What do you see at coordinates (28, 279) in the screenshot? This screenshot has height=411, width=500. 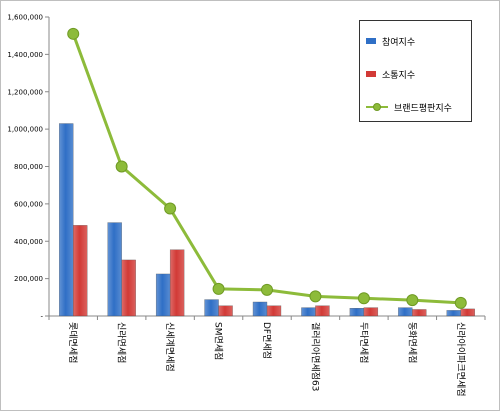 I see `y-tick-label: 200,000` at bounding box center [28, 279].